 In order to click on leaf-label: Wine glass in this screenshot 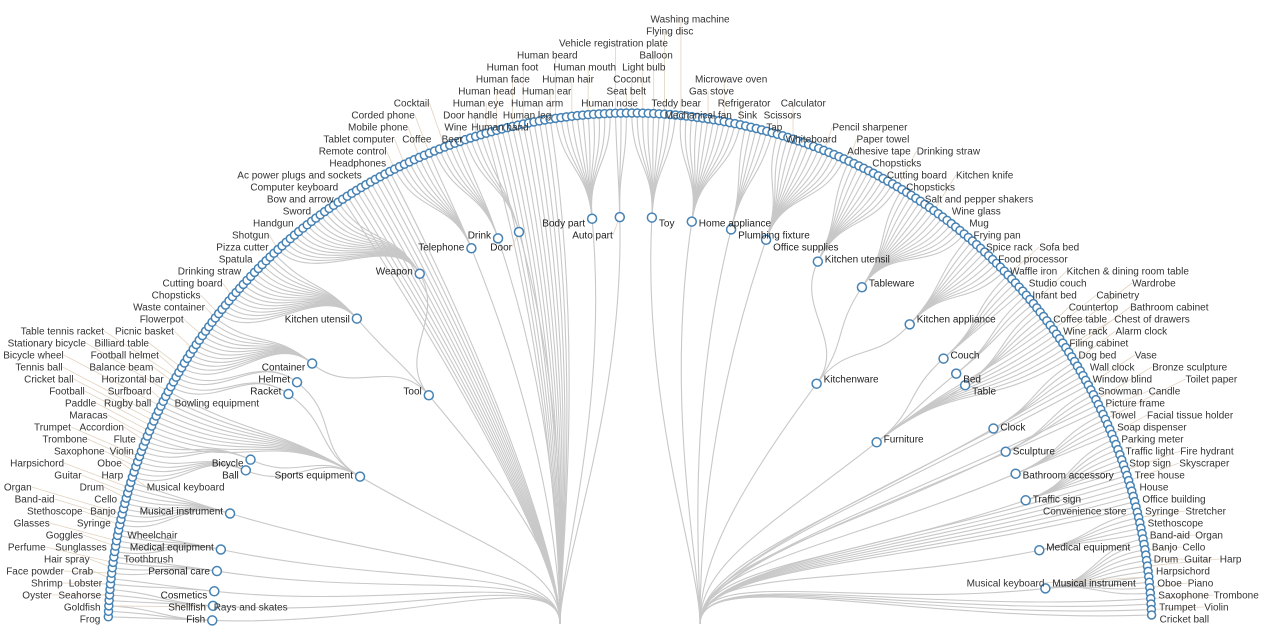, I will do `click(976, 212)`.